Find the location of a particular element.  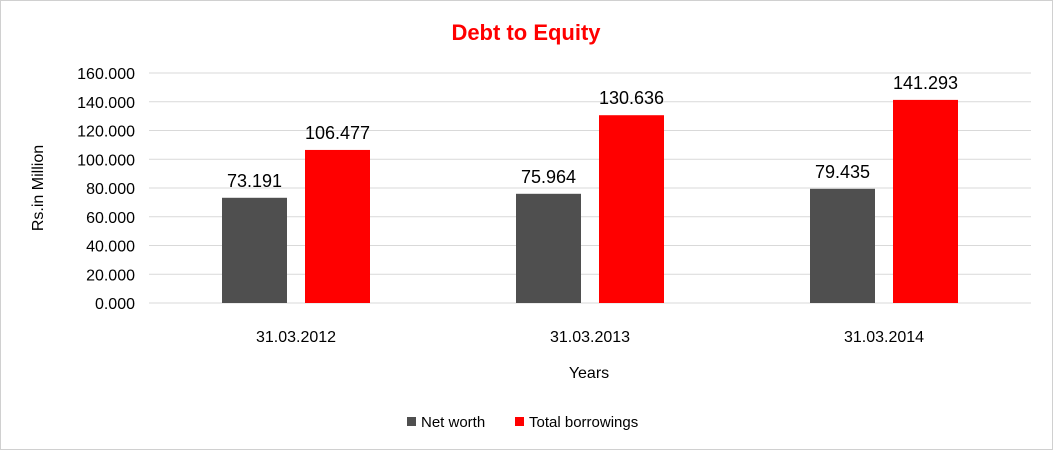

y-tick-label: 0.000 is located at coordinates (115, 304).